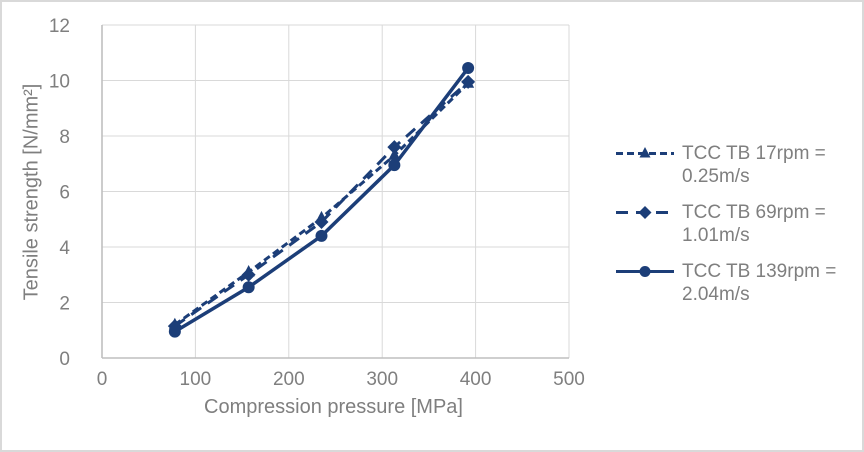 The height and width of the screenshot is (452, 864). I want to click on legend-triangle-sample-icon, so click(645, 152).